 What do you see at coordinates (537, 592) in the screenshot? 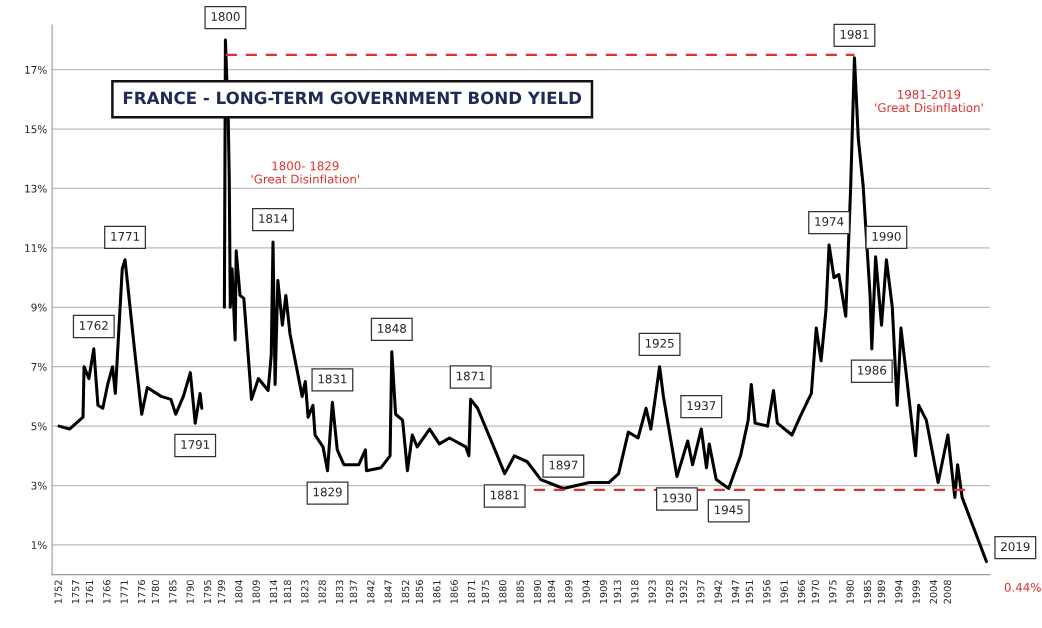
I see `x-tick-label: 1890` at bounding box center [537, 592].